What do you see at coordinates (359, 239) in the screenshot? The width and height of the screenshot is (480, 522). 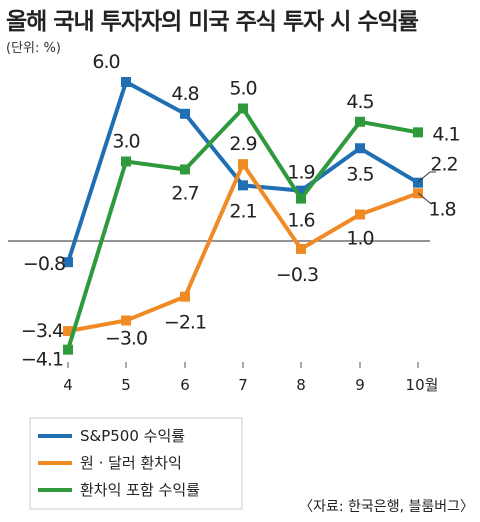 I see `data-label-fx: 1.0` at bounding box center [359, 239].